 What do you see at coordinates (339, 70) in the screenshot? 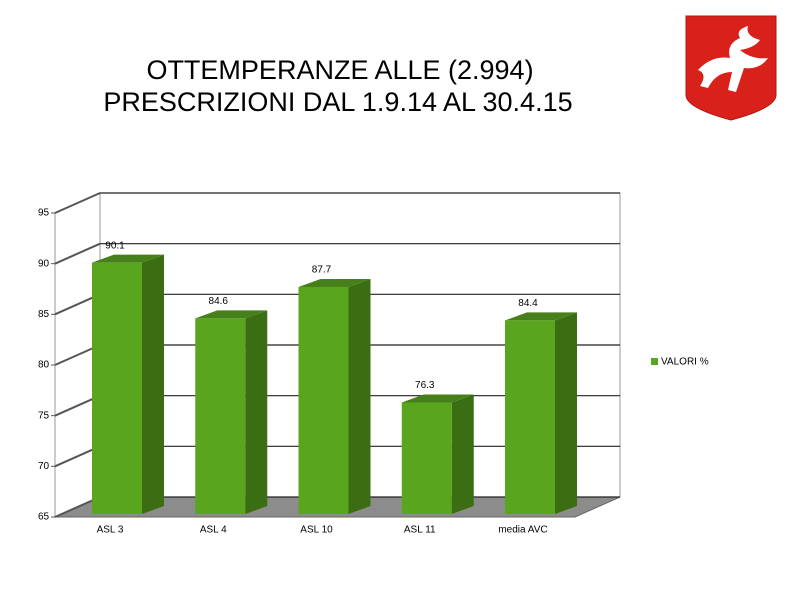
I see `chart-title: OTTEMPERANZE ALLE (2.994)` at bounding box center [339, 70].